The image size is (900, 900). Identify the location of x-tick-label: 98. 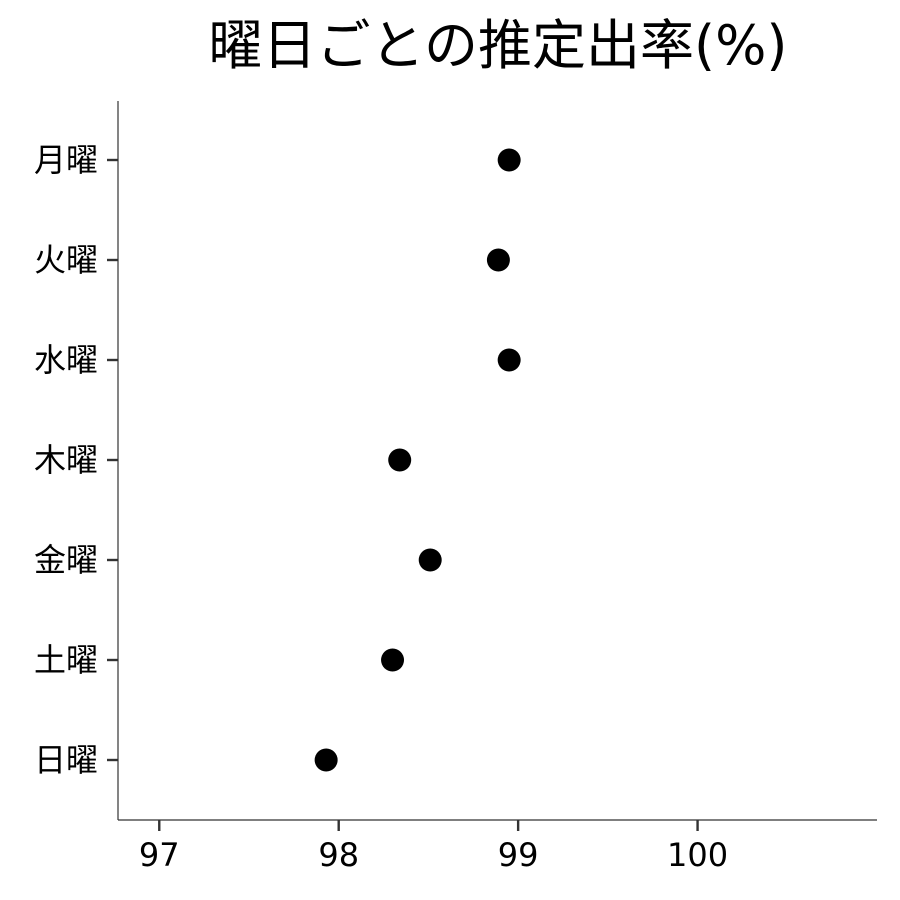
(338, 855).